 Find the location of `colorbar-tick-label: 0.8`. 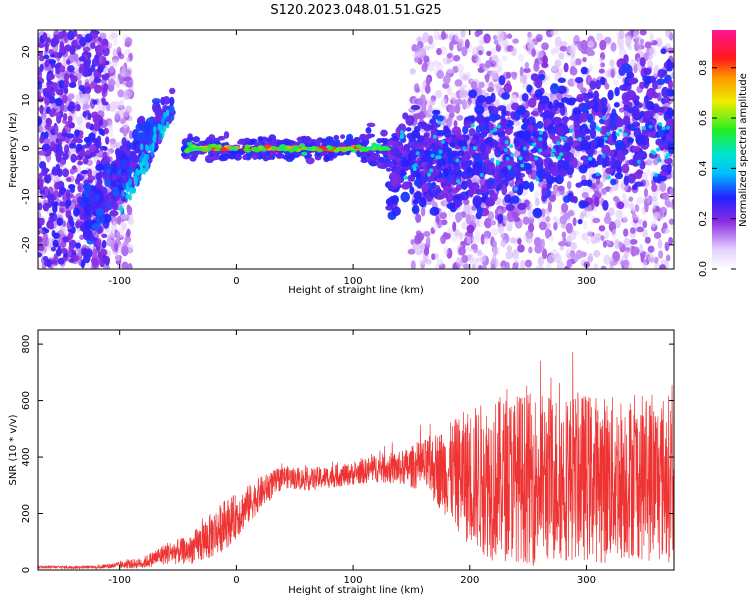

colorbar-tick-label: 0.8 is located at coordinates (703, 68).